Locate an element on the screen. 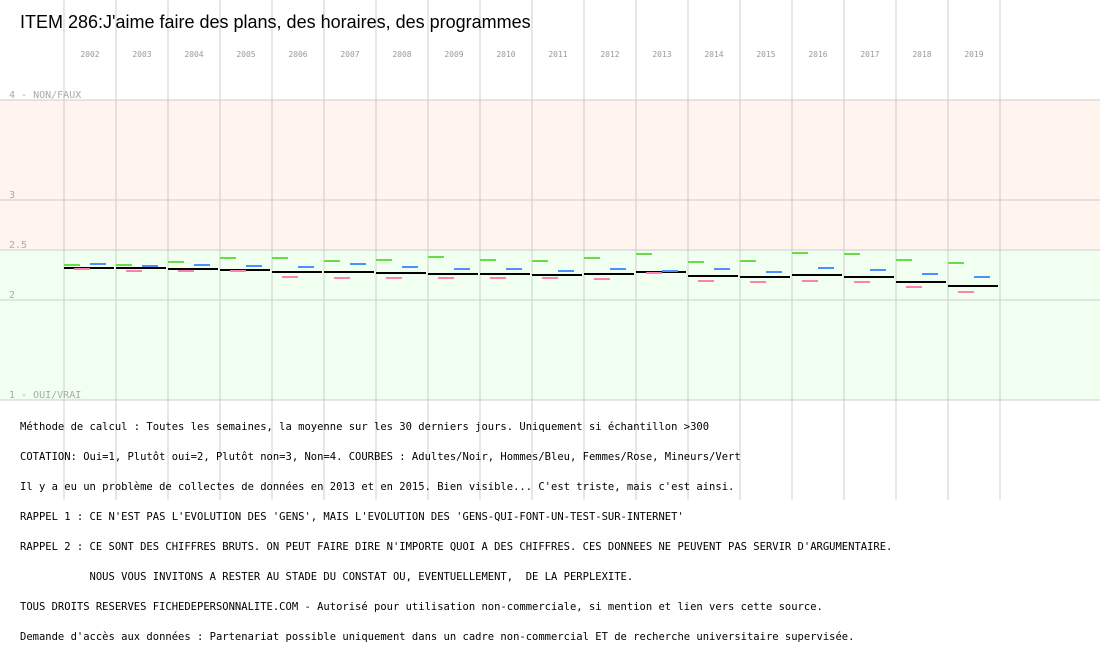 This screenshot has width=1100, height=652. x-tick-label: 2003 is located at coordinates (141, 54).